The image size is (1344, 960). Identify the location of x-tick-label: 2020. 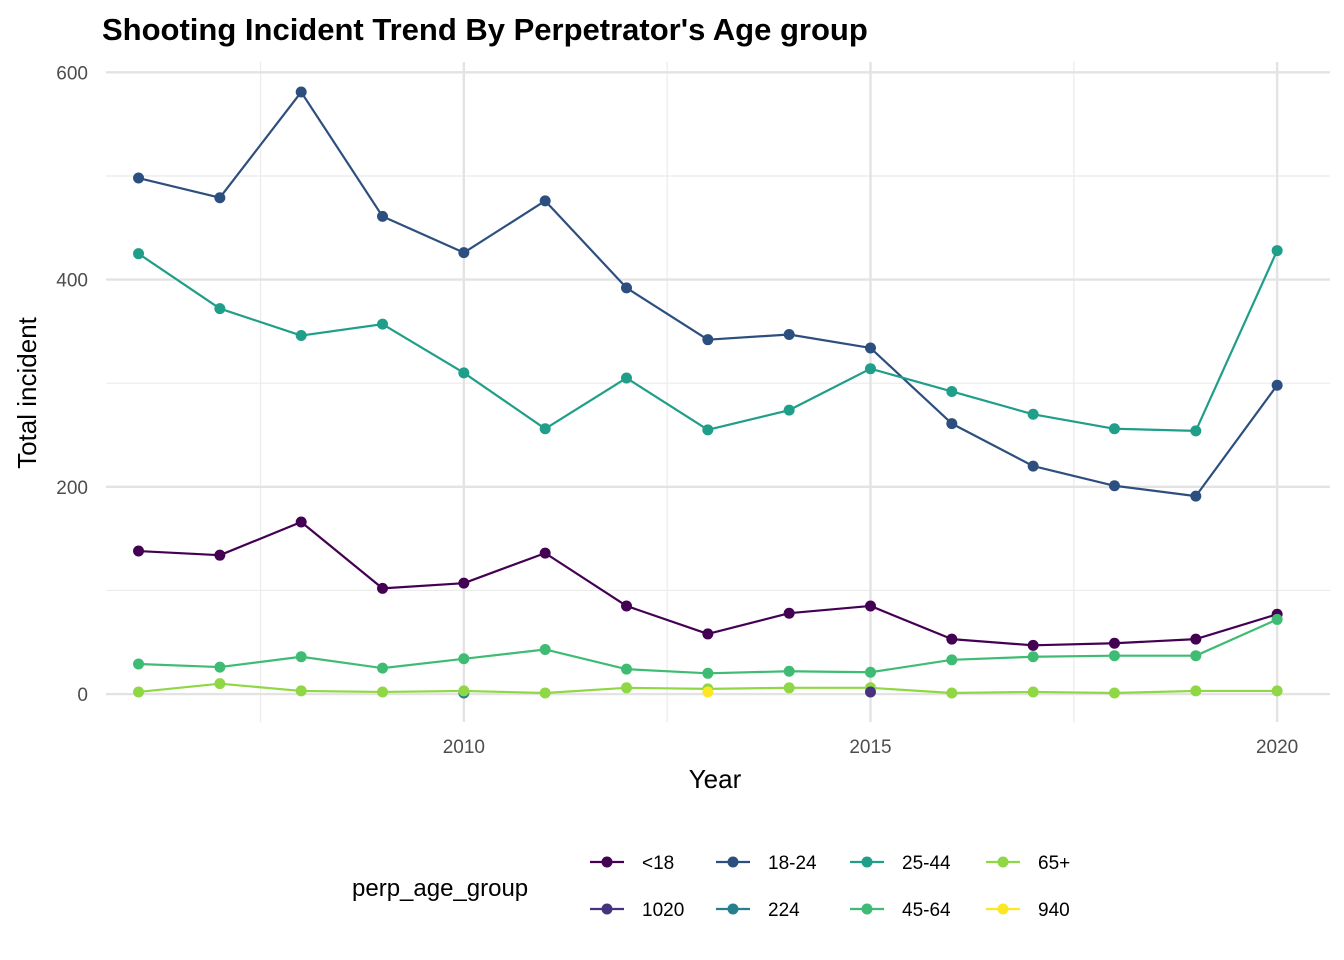
(1277, 747).